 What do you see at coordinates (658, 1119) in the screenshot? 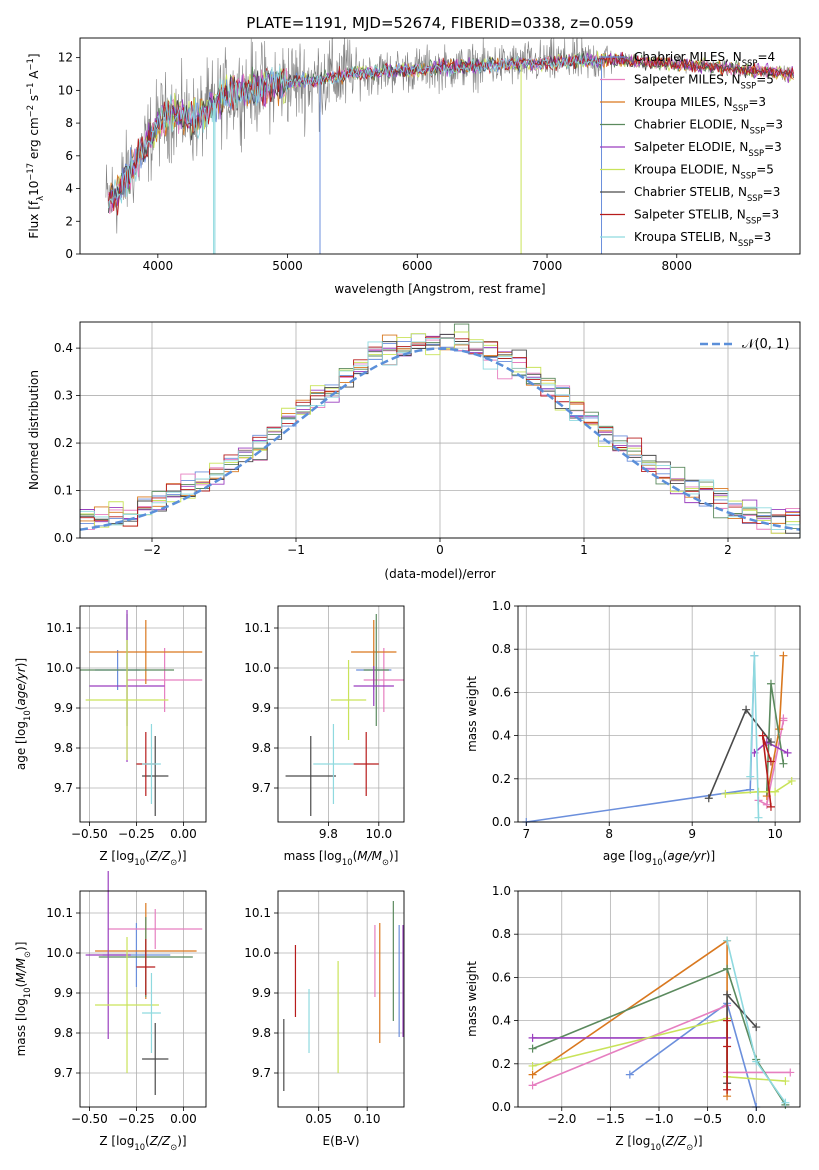
I see `x-tick-label: −1.0` at bounding box center [658, 1119].